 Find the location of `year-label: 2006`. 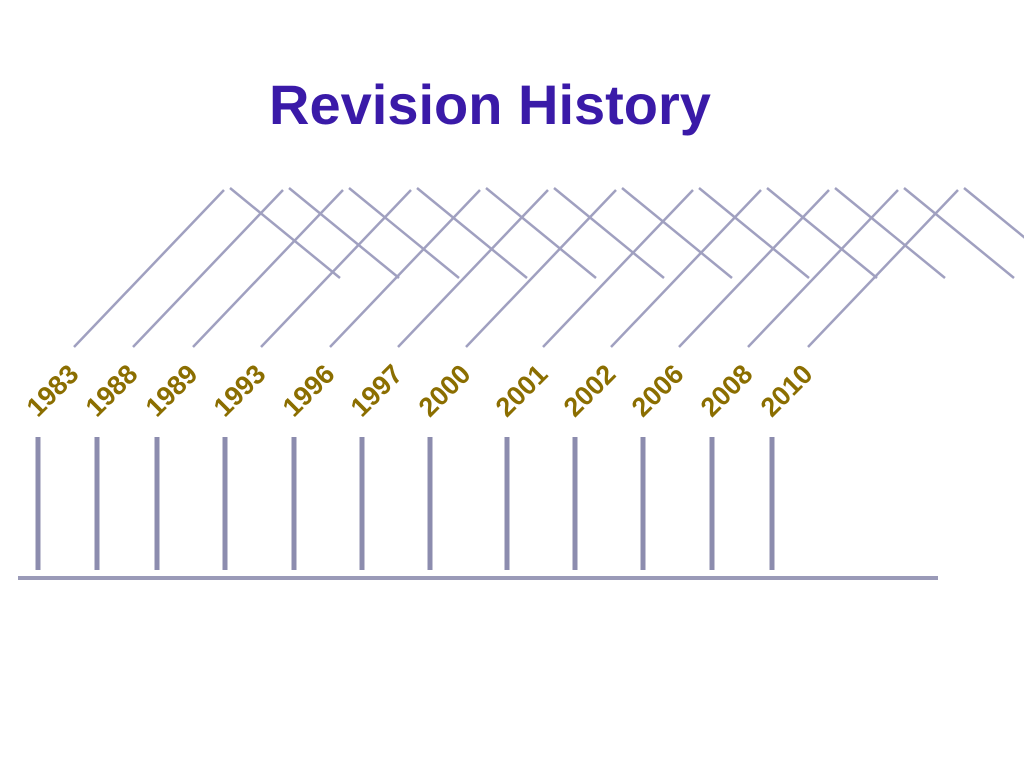

year-label: 2006 is located at coordinates (658, 391).